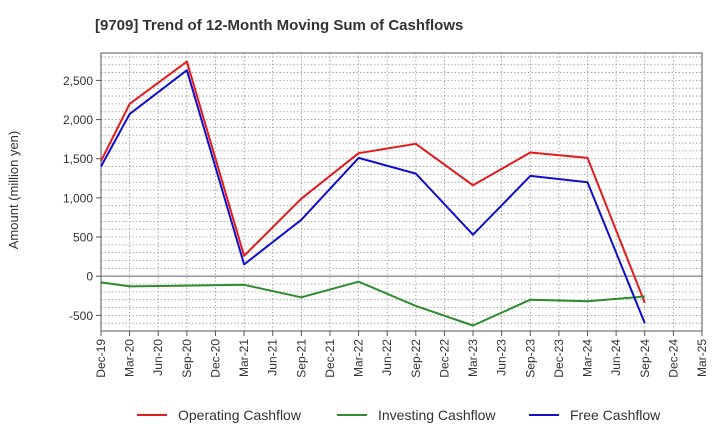 Image resolution: width=720 pixels, height=445 pixels. Describe the element at coordinates (702, 358) in the screenshot. I see `x-tick-label: Mar-25` at that location.